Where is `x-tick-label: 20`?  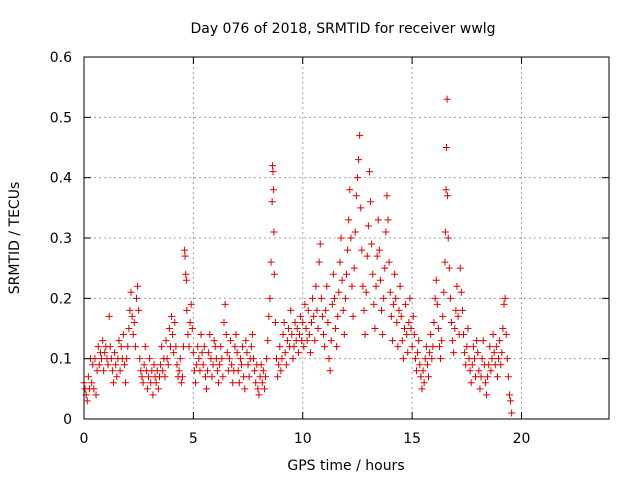 x-tick-label: 20 is located at coordinates (522, 439).